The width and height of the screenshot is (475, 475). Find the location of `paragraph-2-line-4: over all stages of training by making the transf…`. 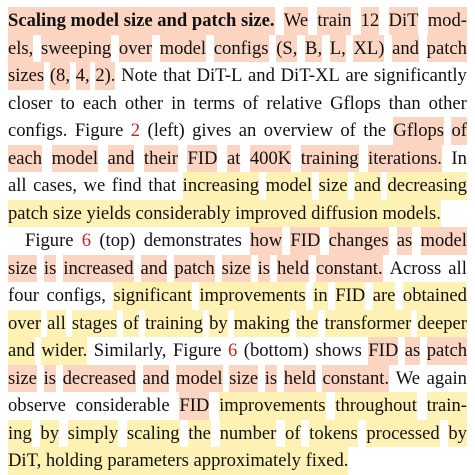

paragraph-2-line-4: over all stages of training by making the transf… is located at coordinates (237, 323).